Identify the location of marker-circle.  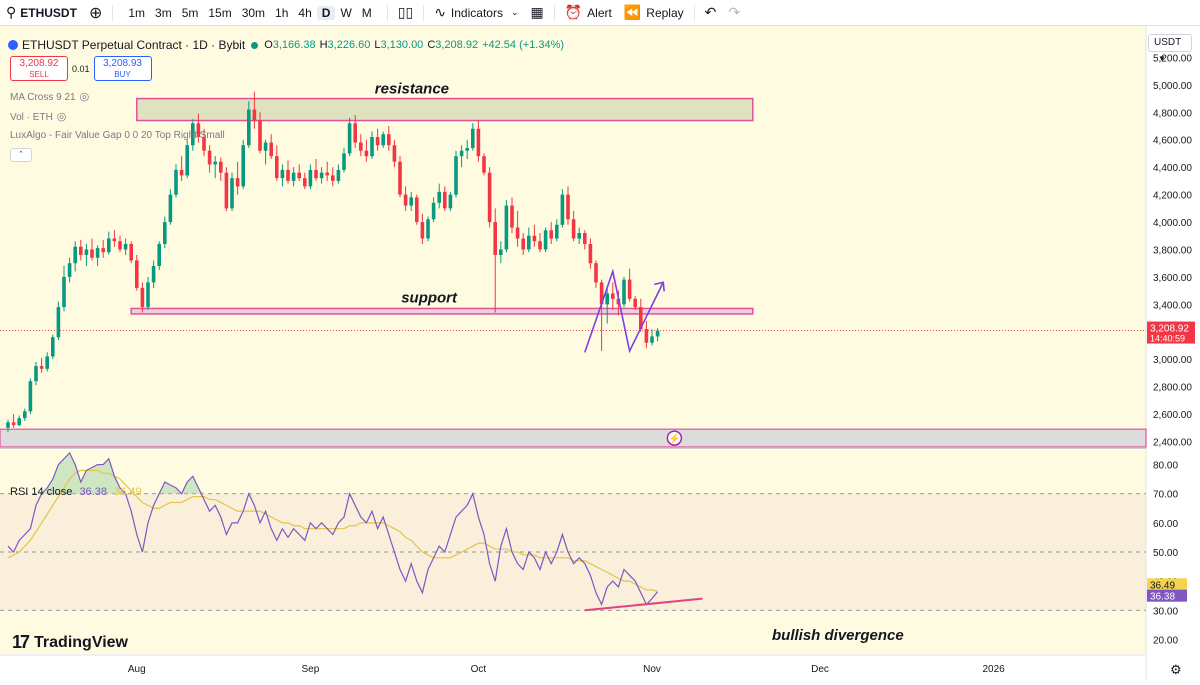
(674, 438).